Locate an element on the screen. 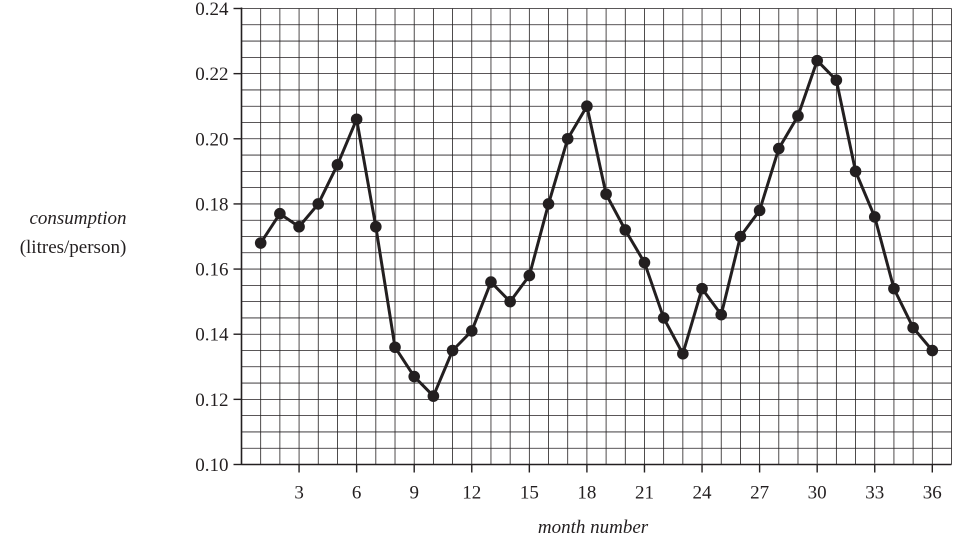 The height and width of the screenshot is (540, 966). y-tick-label: 0.16 is located at coordinates (211, 270).